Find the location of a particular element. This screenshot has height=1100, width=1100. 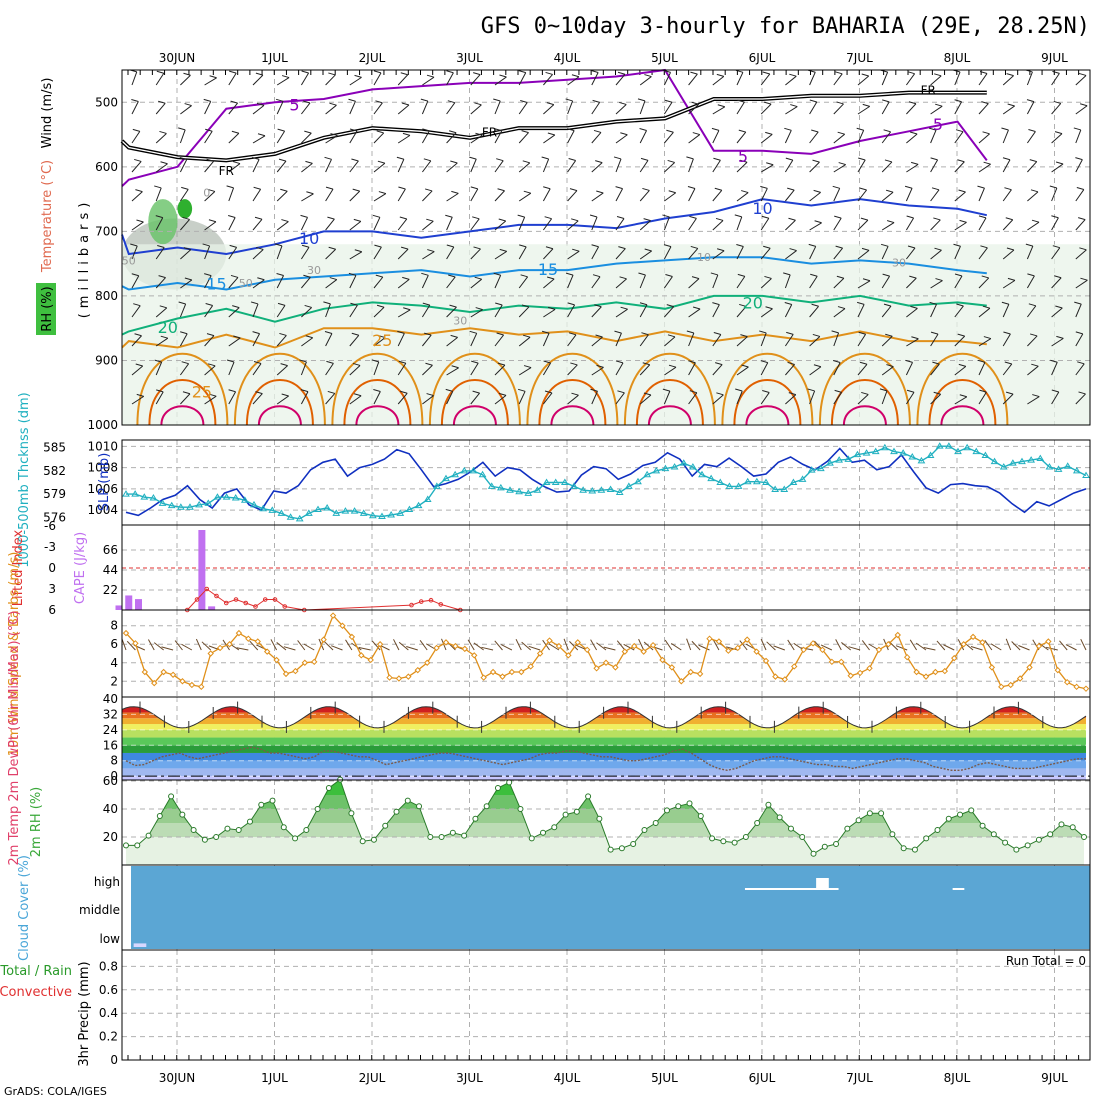

contour-label: 10 is located at coordinates (309, 238).